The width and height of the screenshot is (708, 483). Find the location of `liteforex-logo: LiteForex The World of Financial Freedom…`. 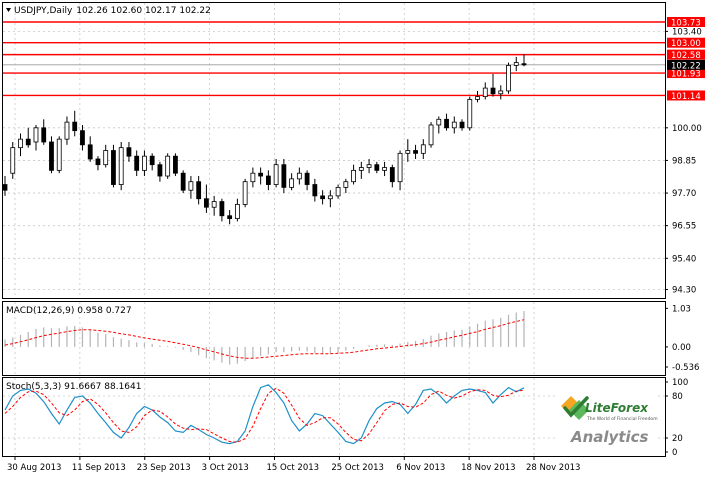

liteforex-logo: LiteForex The World of Financial Freedom… is located at coordinates (607, 422).